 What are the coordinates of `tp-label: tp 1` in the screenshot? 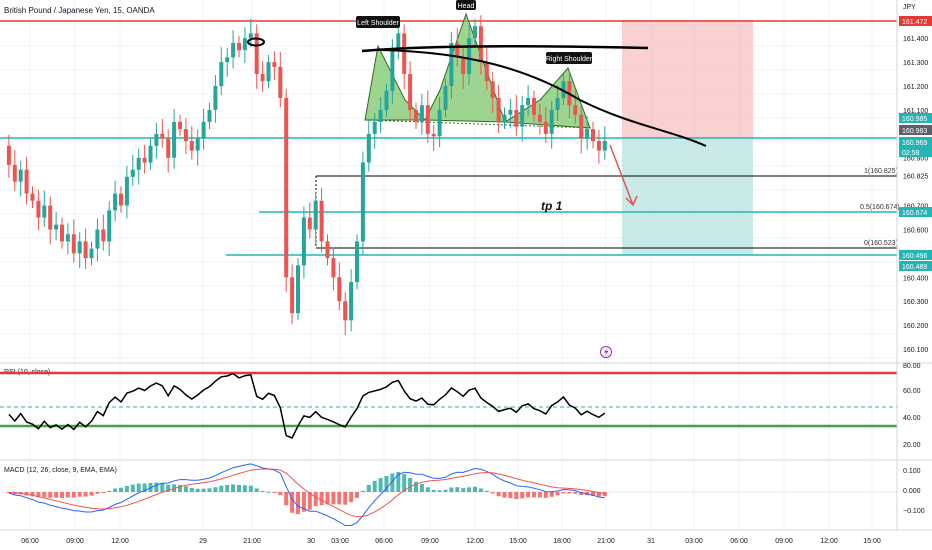 It's located at (552, 206).